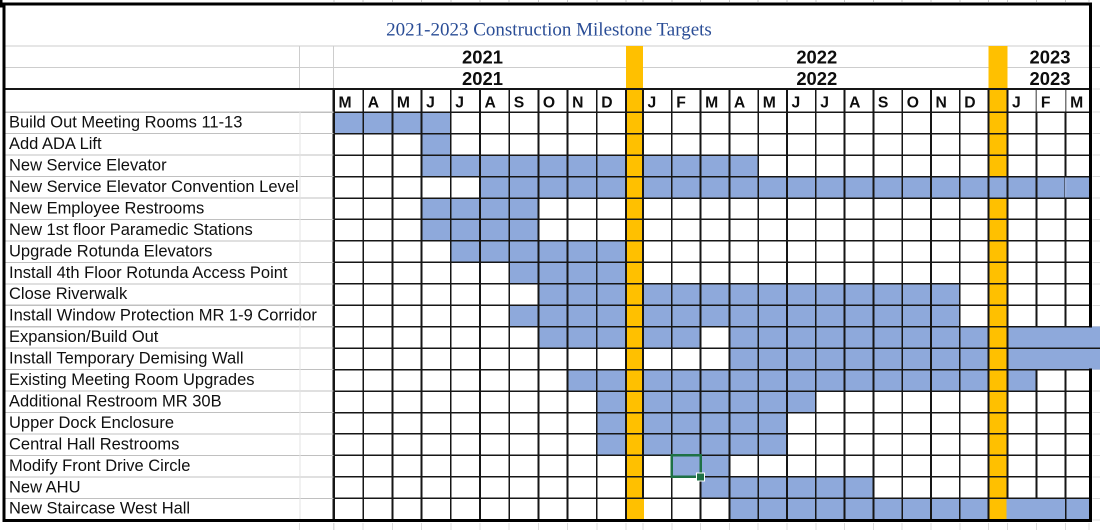 The image size is (1100, 530). What do you see at coordinates (148, 272) in the screenshot?
I see `svg-text:Install 4th Floor Rotunda Acce: Install 4th Floor Rotunda Access Point` at bounding box center [148, 272].